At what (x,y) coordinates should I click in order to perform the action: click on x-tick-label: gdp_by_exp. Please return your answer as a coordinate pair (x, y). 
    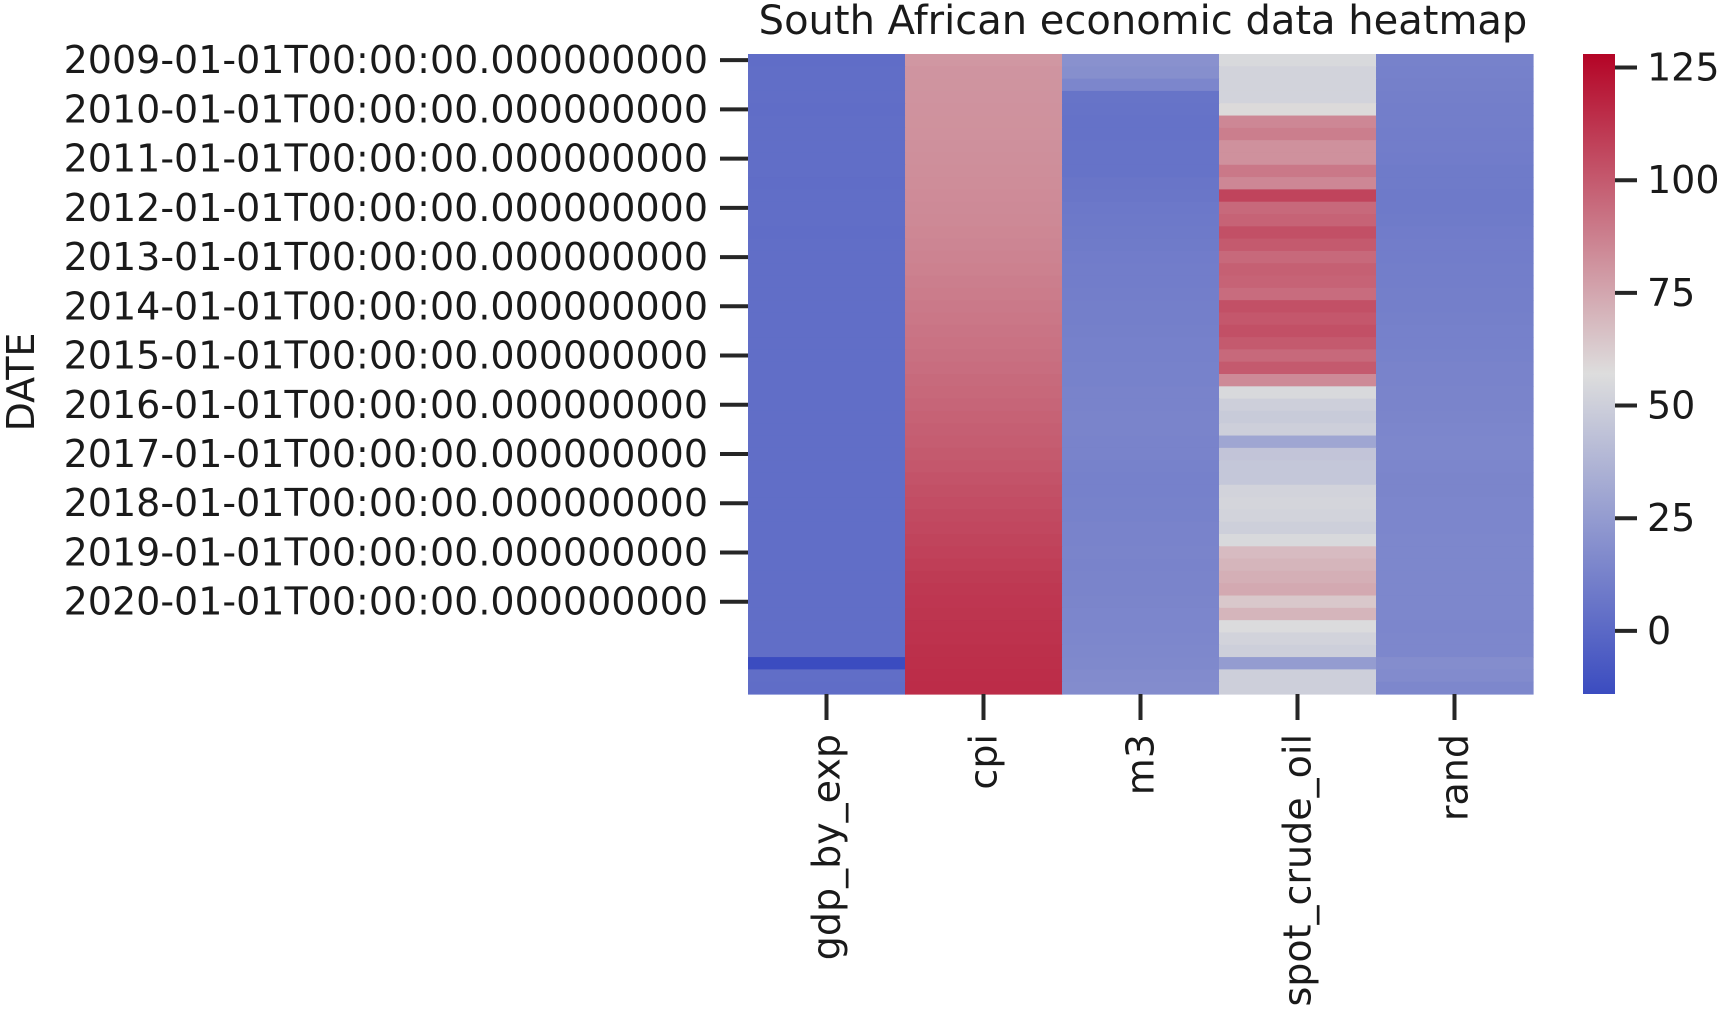
    Looking at the image, I should click on (827, 847).